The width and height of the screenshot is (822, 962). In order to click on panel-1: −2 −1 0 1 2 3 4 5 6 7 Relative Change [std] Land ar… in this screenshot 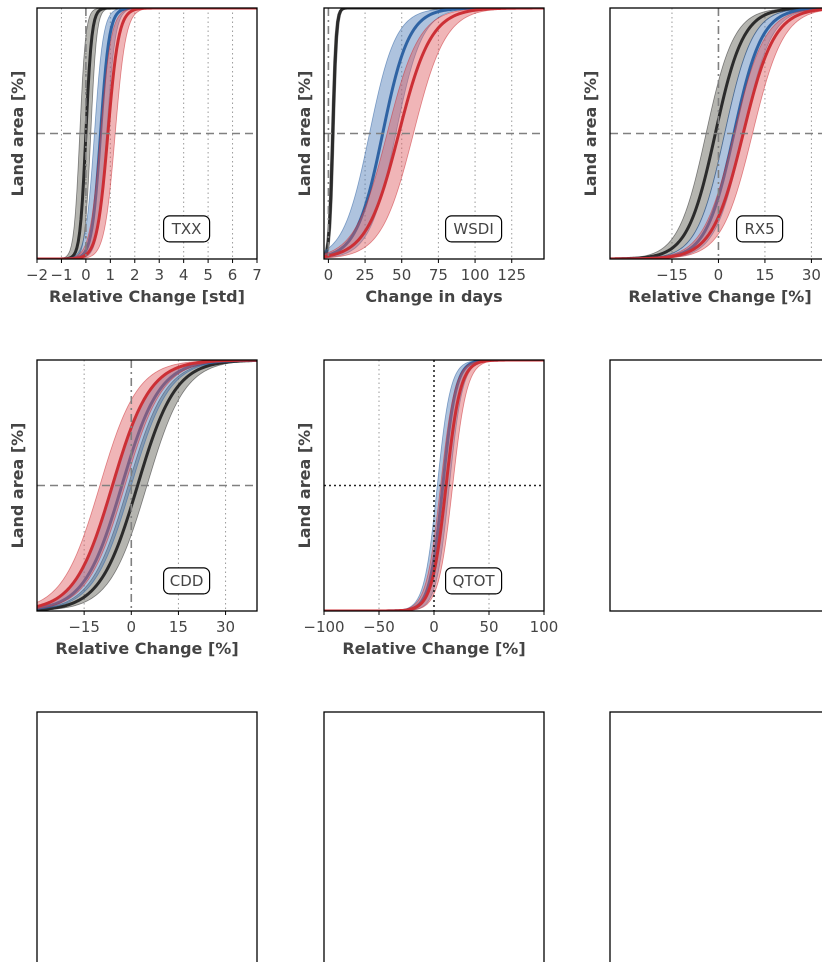, I will do `click(135, 156)`.